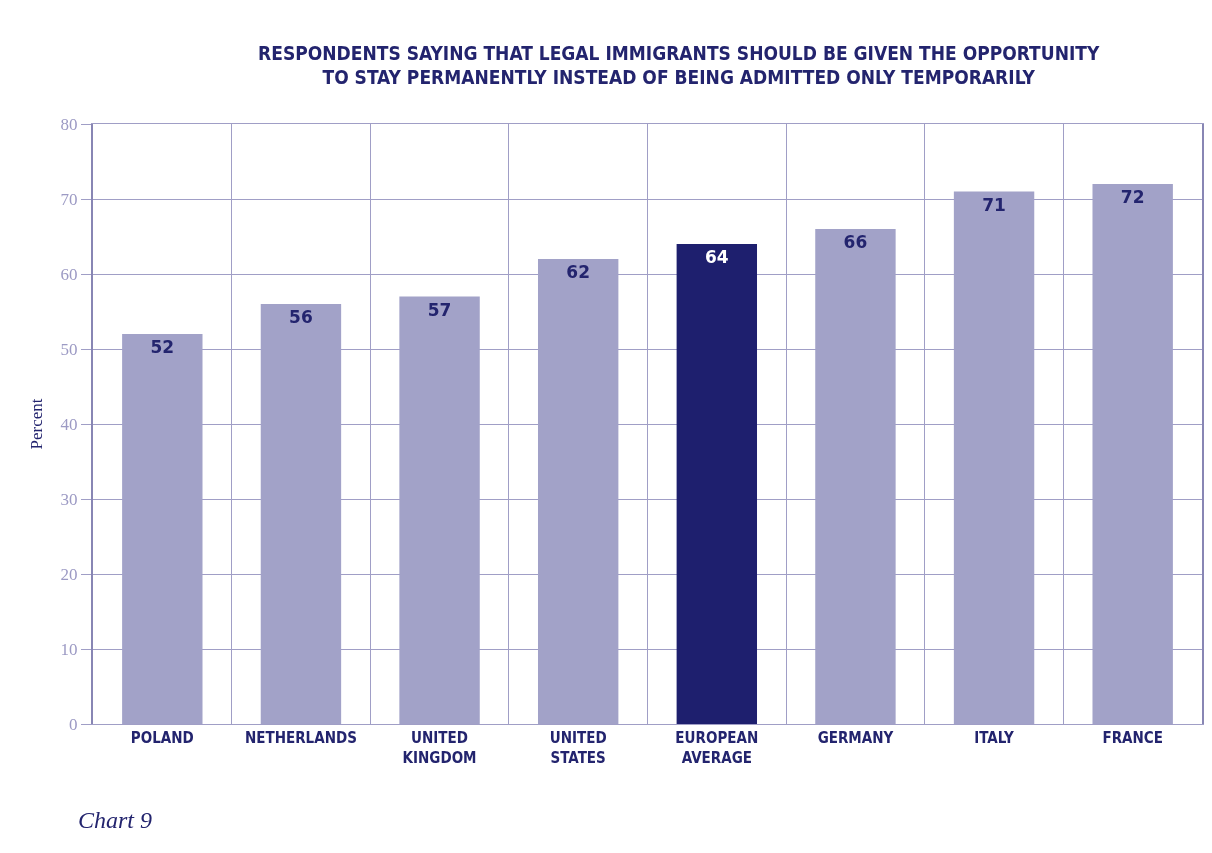 This screenshot has width=1212, height=853. I want to click on x-tick-label: UNITED STATES, so click(578, 748).